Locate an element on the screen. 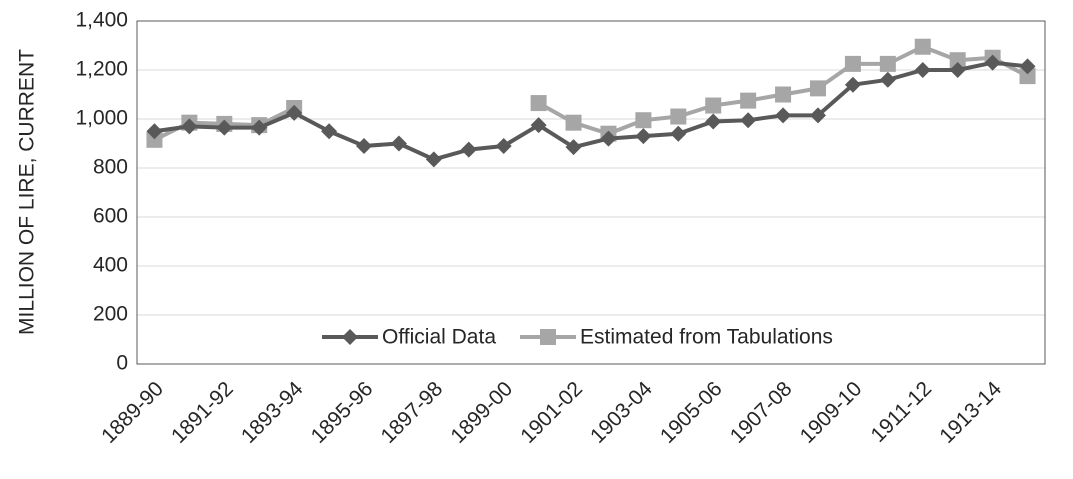 The image size is (1073, 479). x-tick-label: 1903-04 is located at coordinates (621, 412).